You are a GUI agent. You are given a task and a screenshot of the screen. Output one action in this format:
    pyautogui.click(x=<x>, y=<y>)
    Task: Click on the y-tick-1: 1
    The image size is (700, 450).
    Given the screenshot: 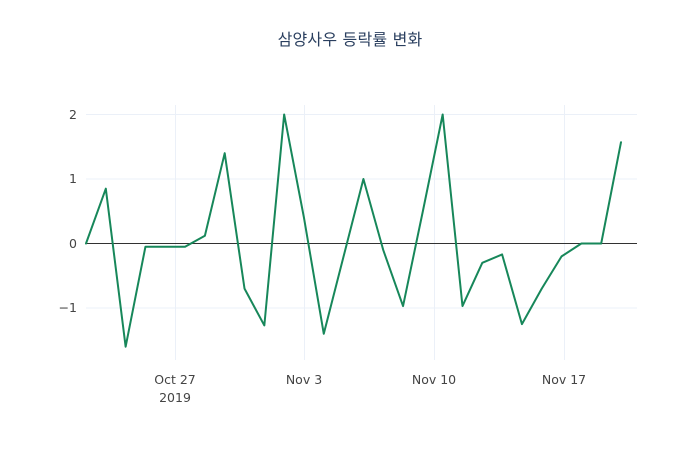 What is the action you would take?
    pyautogui.click(x=73, y=178)
    